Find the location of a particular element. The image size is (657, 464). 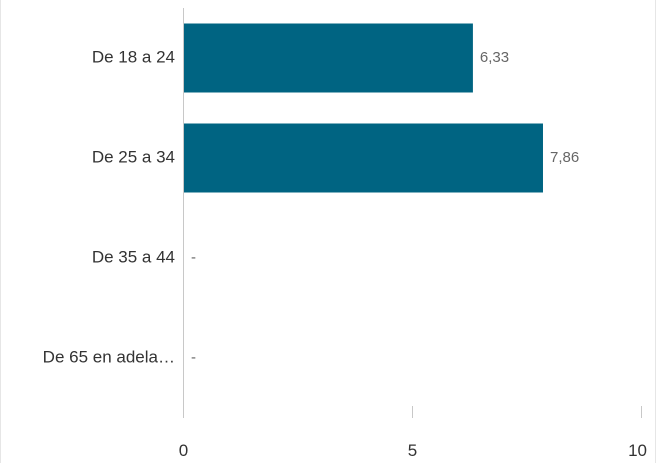

category-label: De 18 a 24 is located at coordinates (133, 56).